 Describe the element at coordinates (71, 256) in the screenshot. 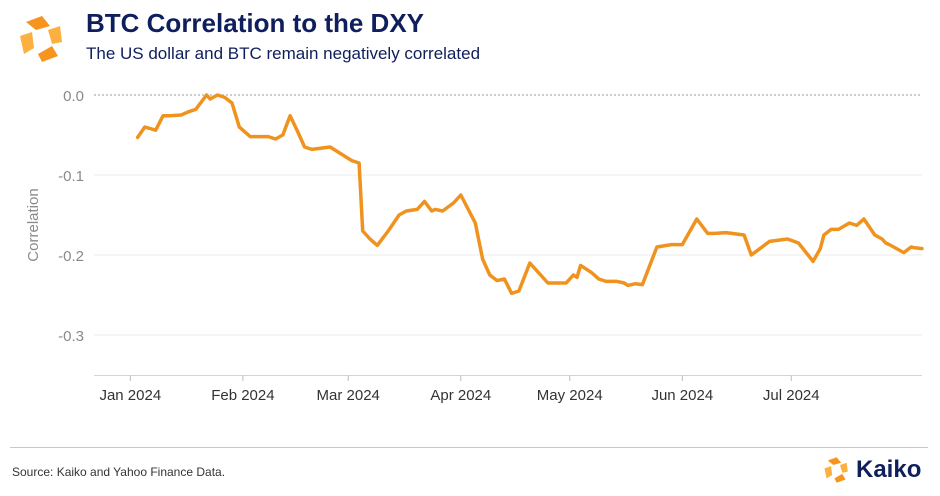

I see `y-tick-label: -0.2` at that location.